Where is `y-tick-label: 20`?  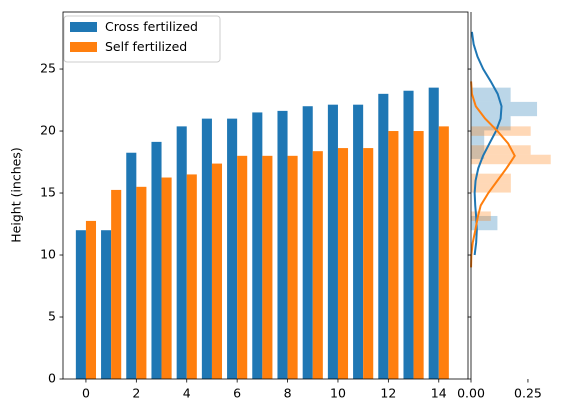
y-tick-label: 20 is located at coordinates (48, 130).